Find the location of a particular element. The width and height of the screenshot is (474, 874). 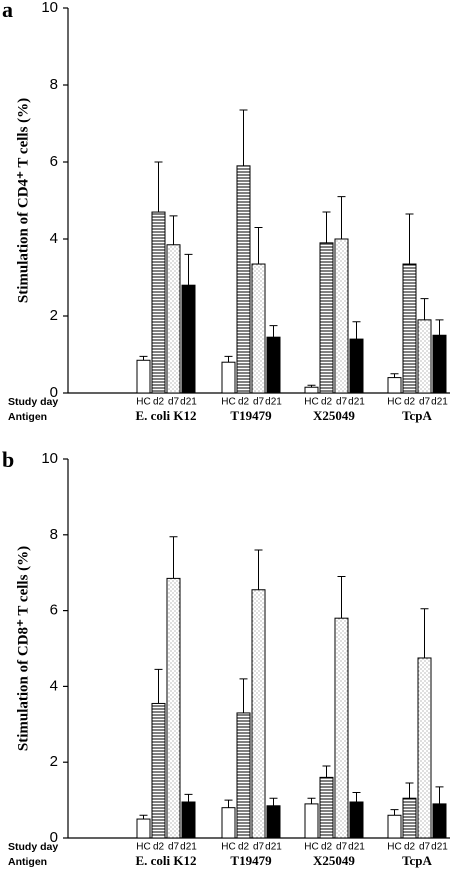

panel-label: a is located at coordinates (7, 11).